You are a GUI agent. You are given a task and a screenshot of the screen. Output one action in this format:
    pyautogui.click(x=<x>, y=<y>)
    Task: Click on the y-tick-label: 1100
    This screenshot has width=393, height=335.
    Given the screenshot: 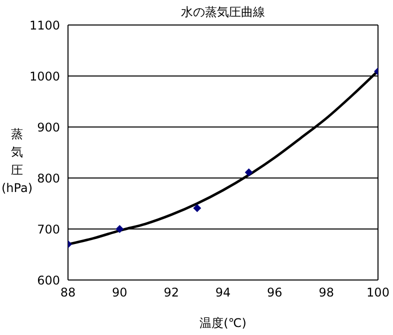 What is the action you would take?
    pyautogui.click(x=44, y=25)
    